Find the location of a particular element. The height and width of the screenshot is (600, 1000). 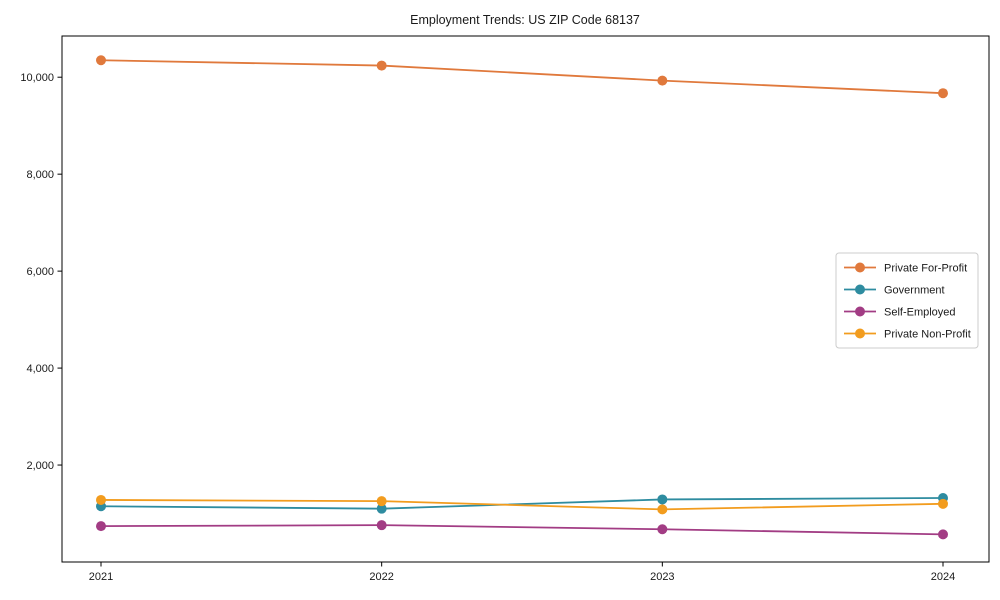

y-tick-label: 2,000 is located at coordinates (40, 466).